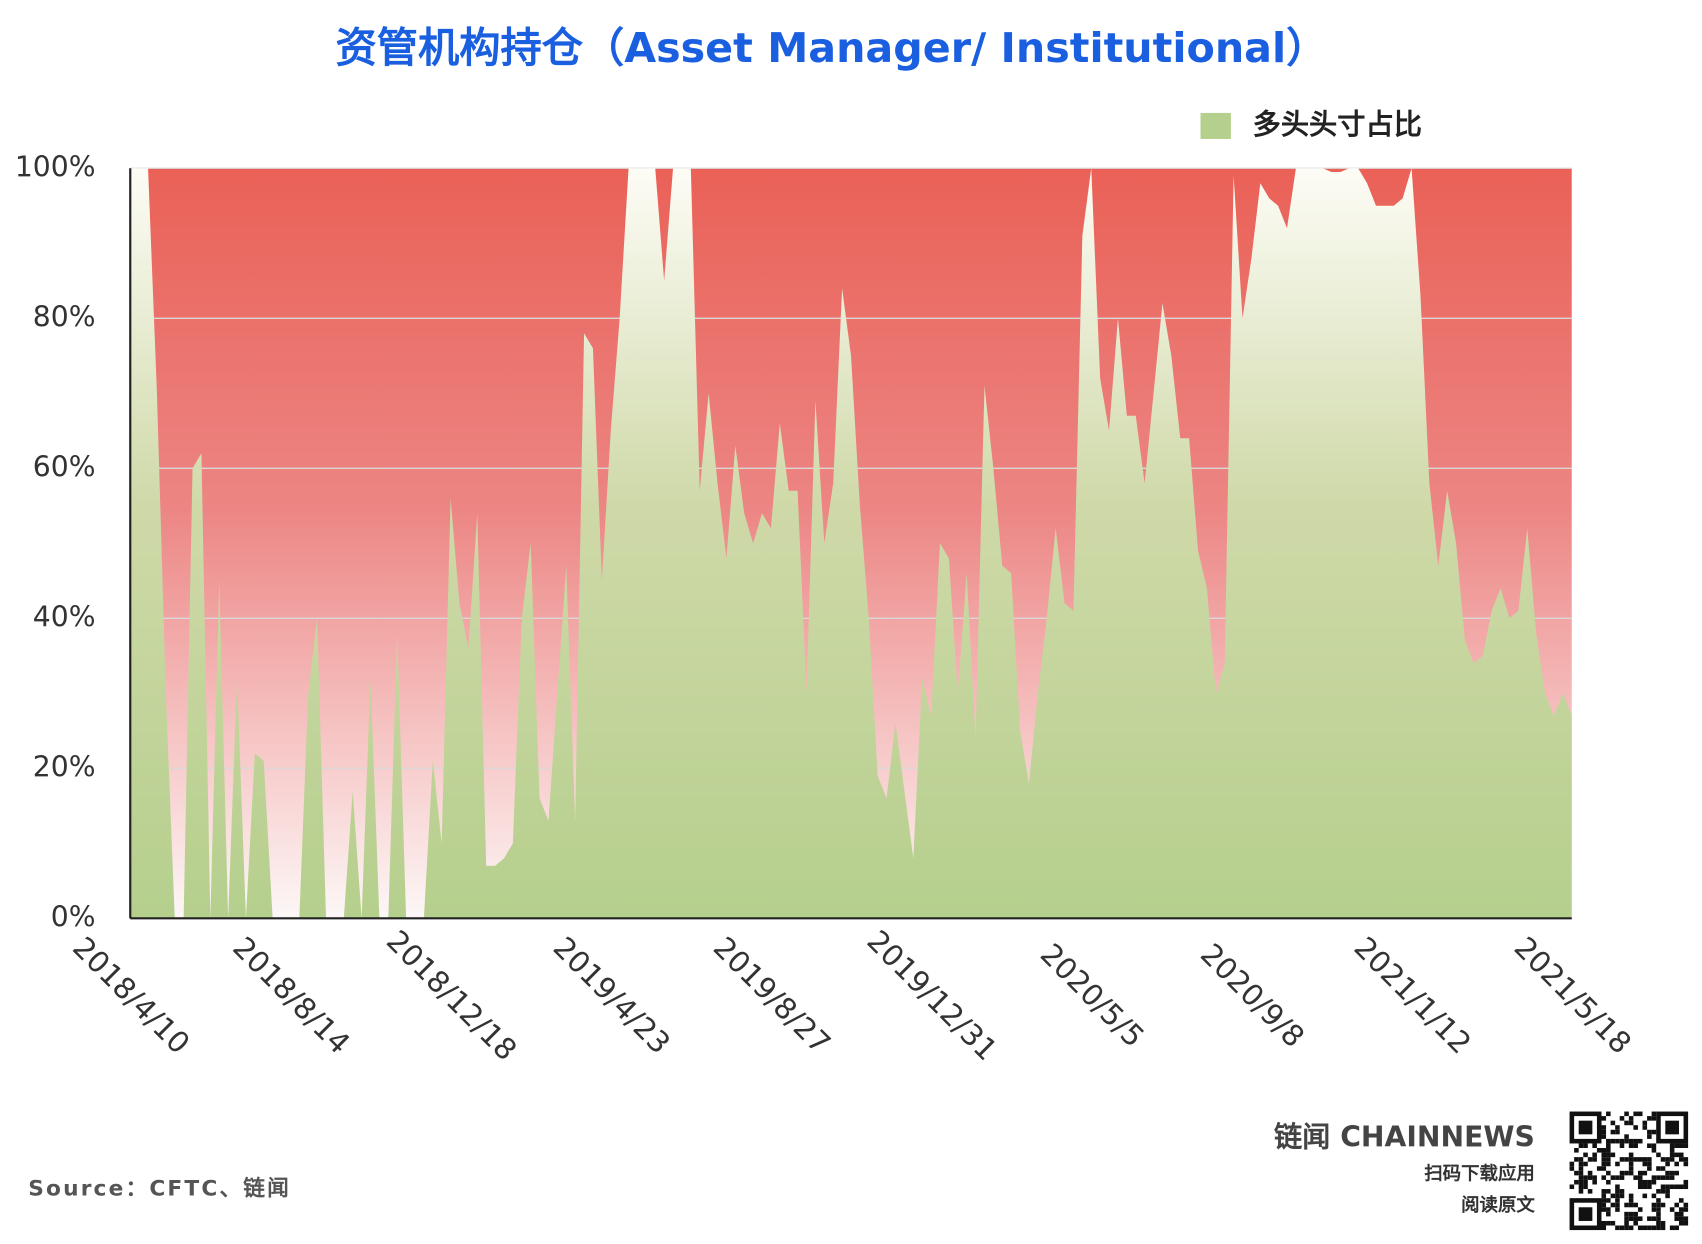 The height and width of the screenshot is (1244, 1702). What do you see at coordinates (1092, 995) in the screenshot?
I see `x-tick-label: 2020/5/5` at bounding box center [1092, 995].